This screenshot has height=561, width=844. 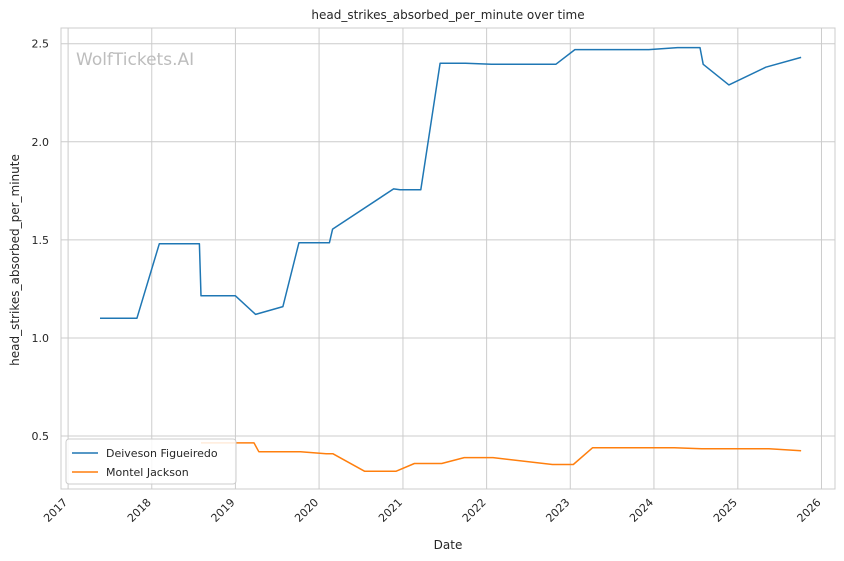 What do you see at coordinates (306, 510) in the screenshot?
I see `x-tick-label: 2020` at bounding box center [306, 510].